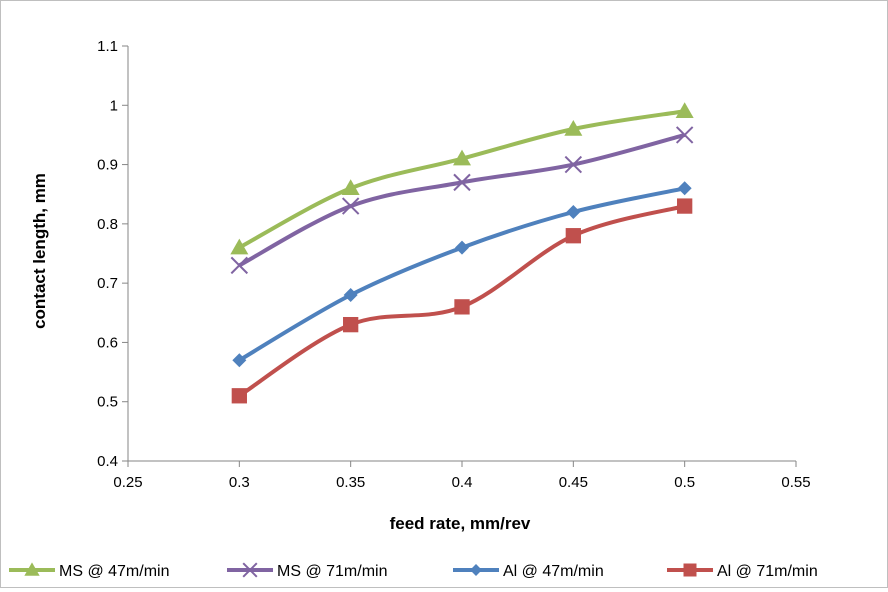  I want to click on y-axis-label: contact length, mm, so click(39, 251).